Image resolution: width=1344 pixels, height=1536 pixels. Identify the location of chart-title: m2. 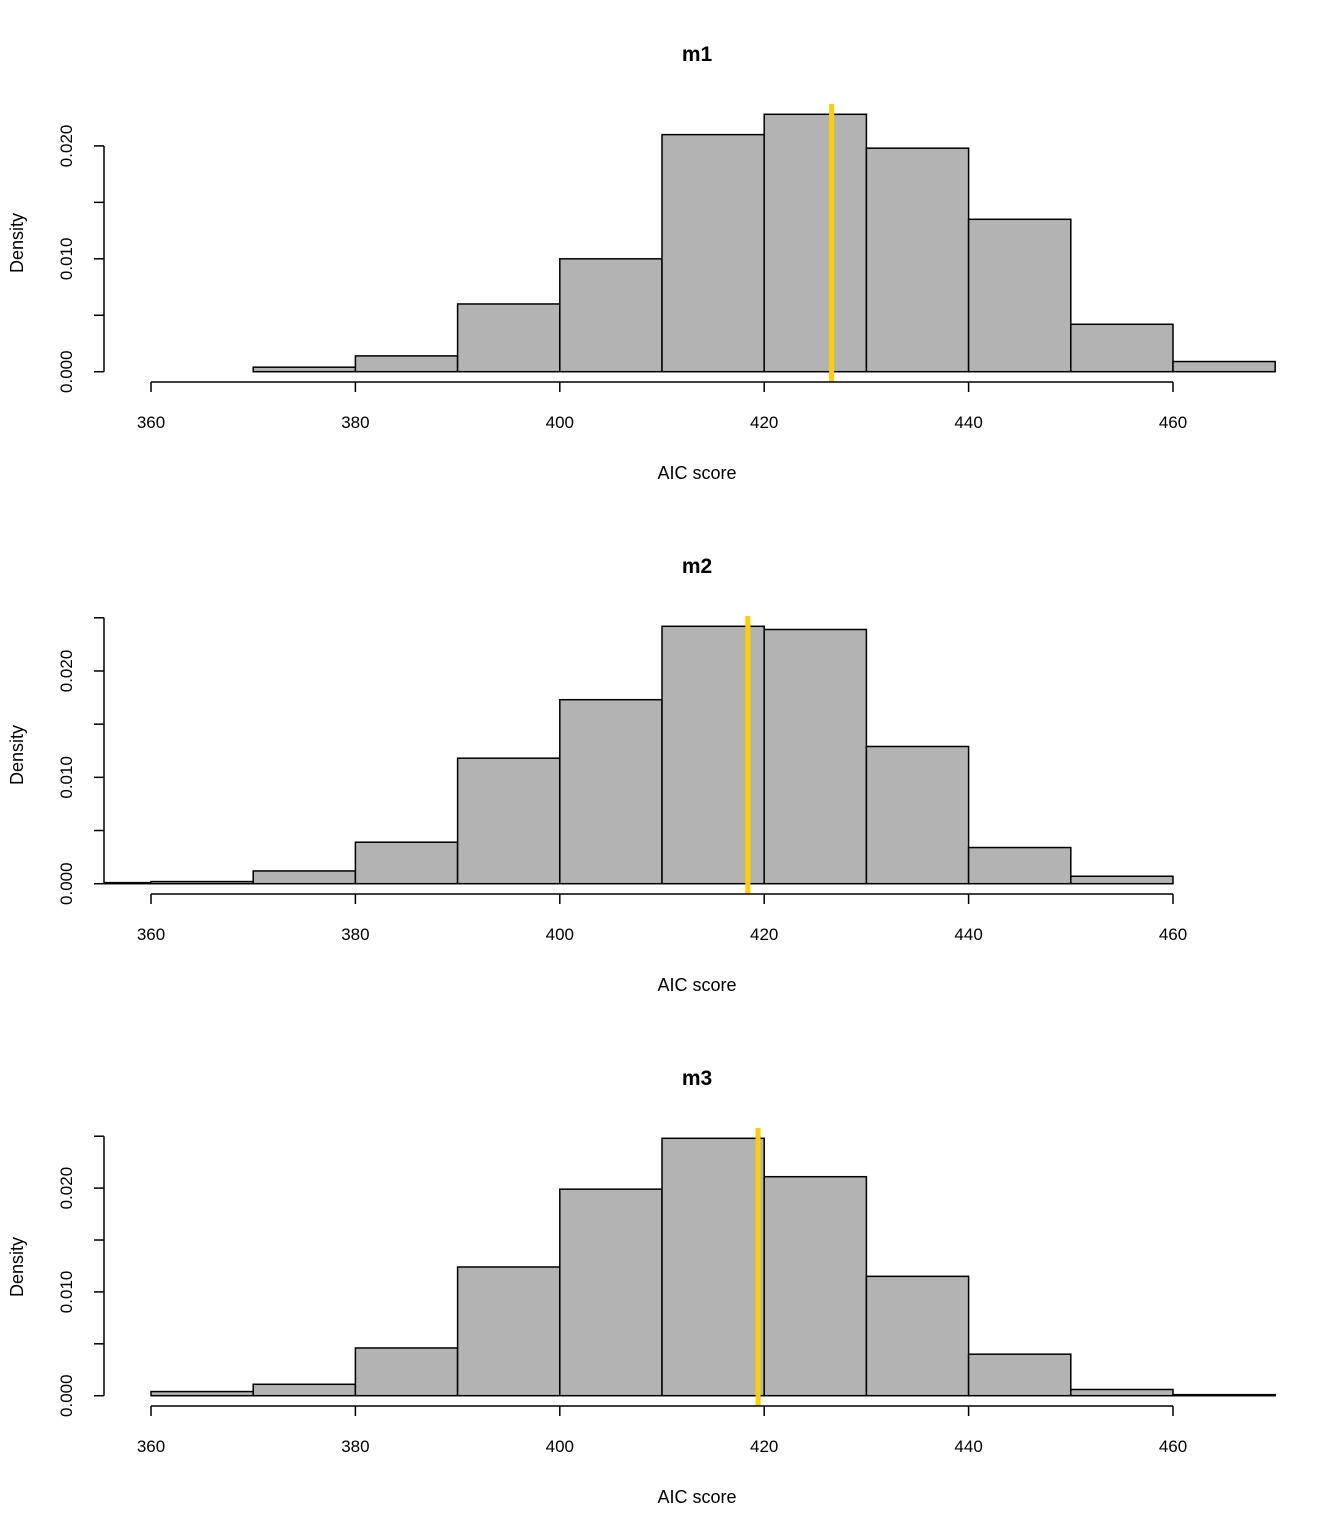
(697, 566).